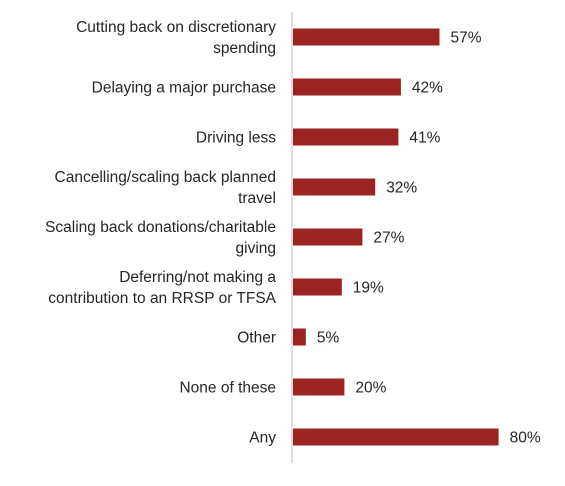  Describe the element at coordinates (525, 438) in the screenshot. I see `value-label-8: 80%` at that location.